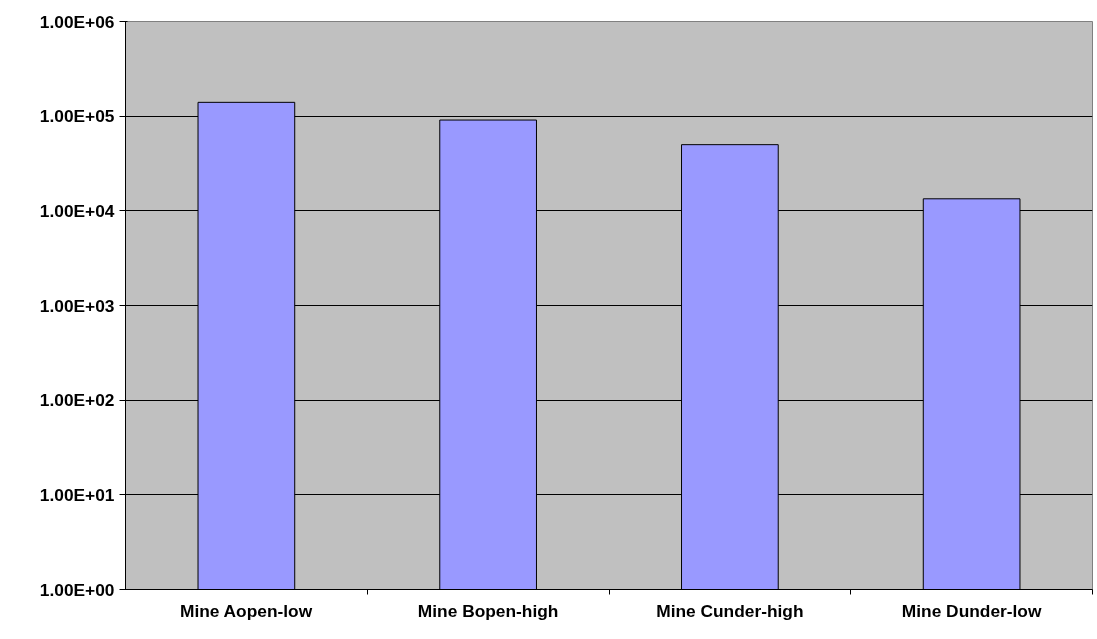 The image size is (1097, 639). Describe the element at coordinates (77, 210) in the screenshot. I see `y-tick-label: 1.00E+04` at that location.